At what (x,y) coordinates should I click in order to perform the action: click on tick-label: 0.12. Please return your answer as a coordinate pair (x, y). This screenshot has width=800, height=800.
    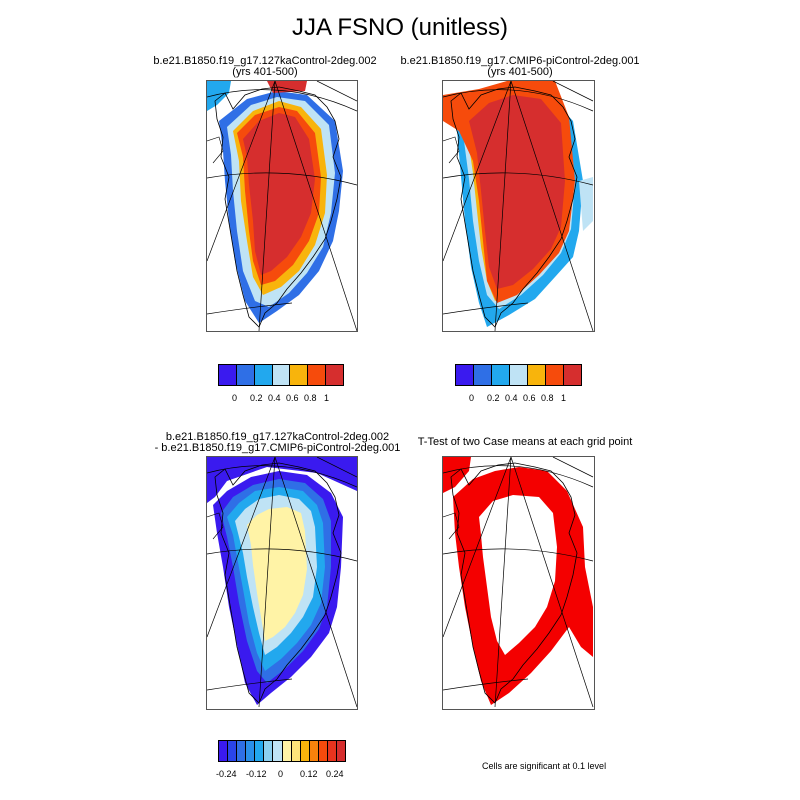
    Looking at the image, I should click on (309, 774).